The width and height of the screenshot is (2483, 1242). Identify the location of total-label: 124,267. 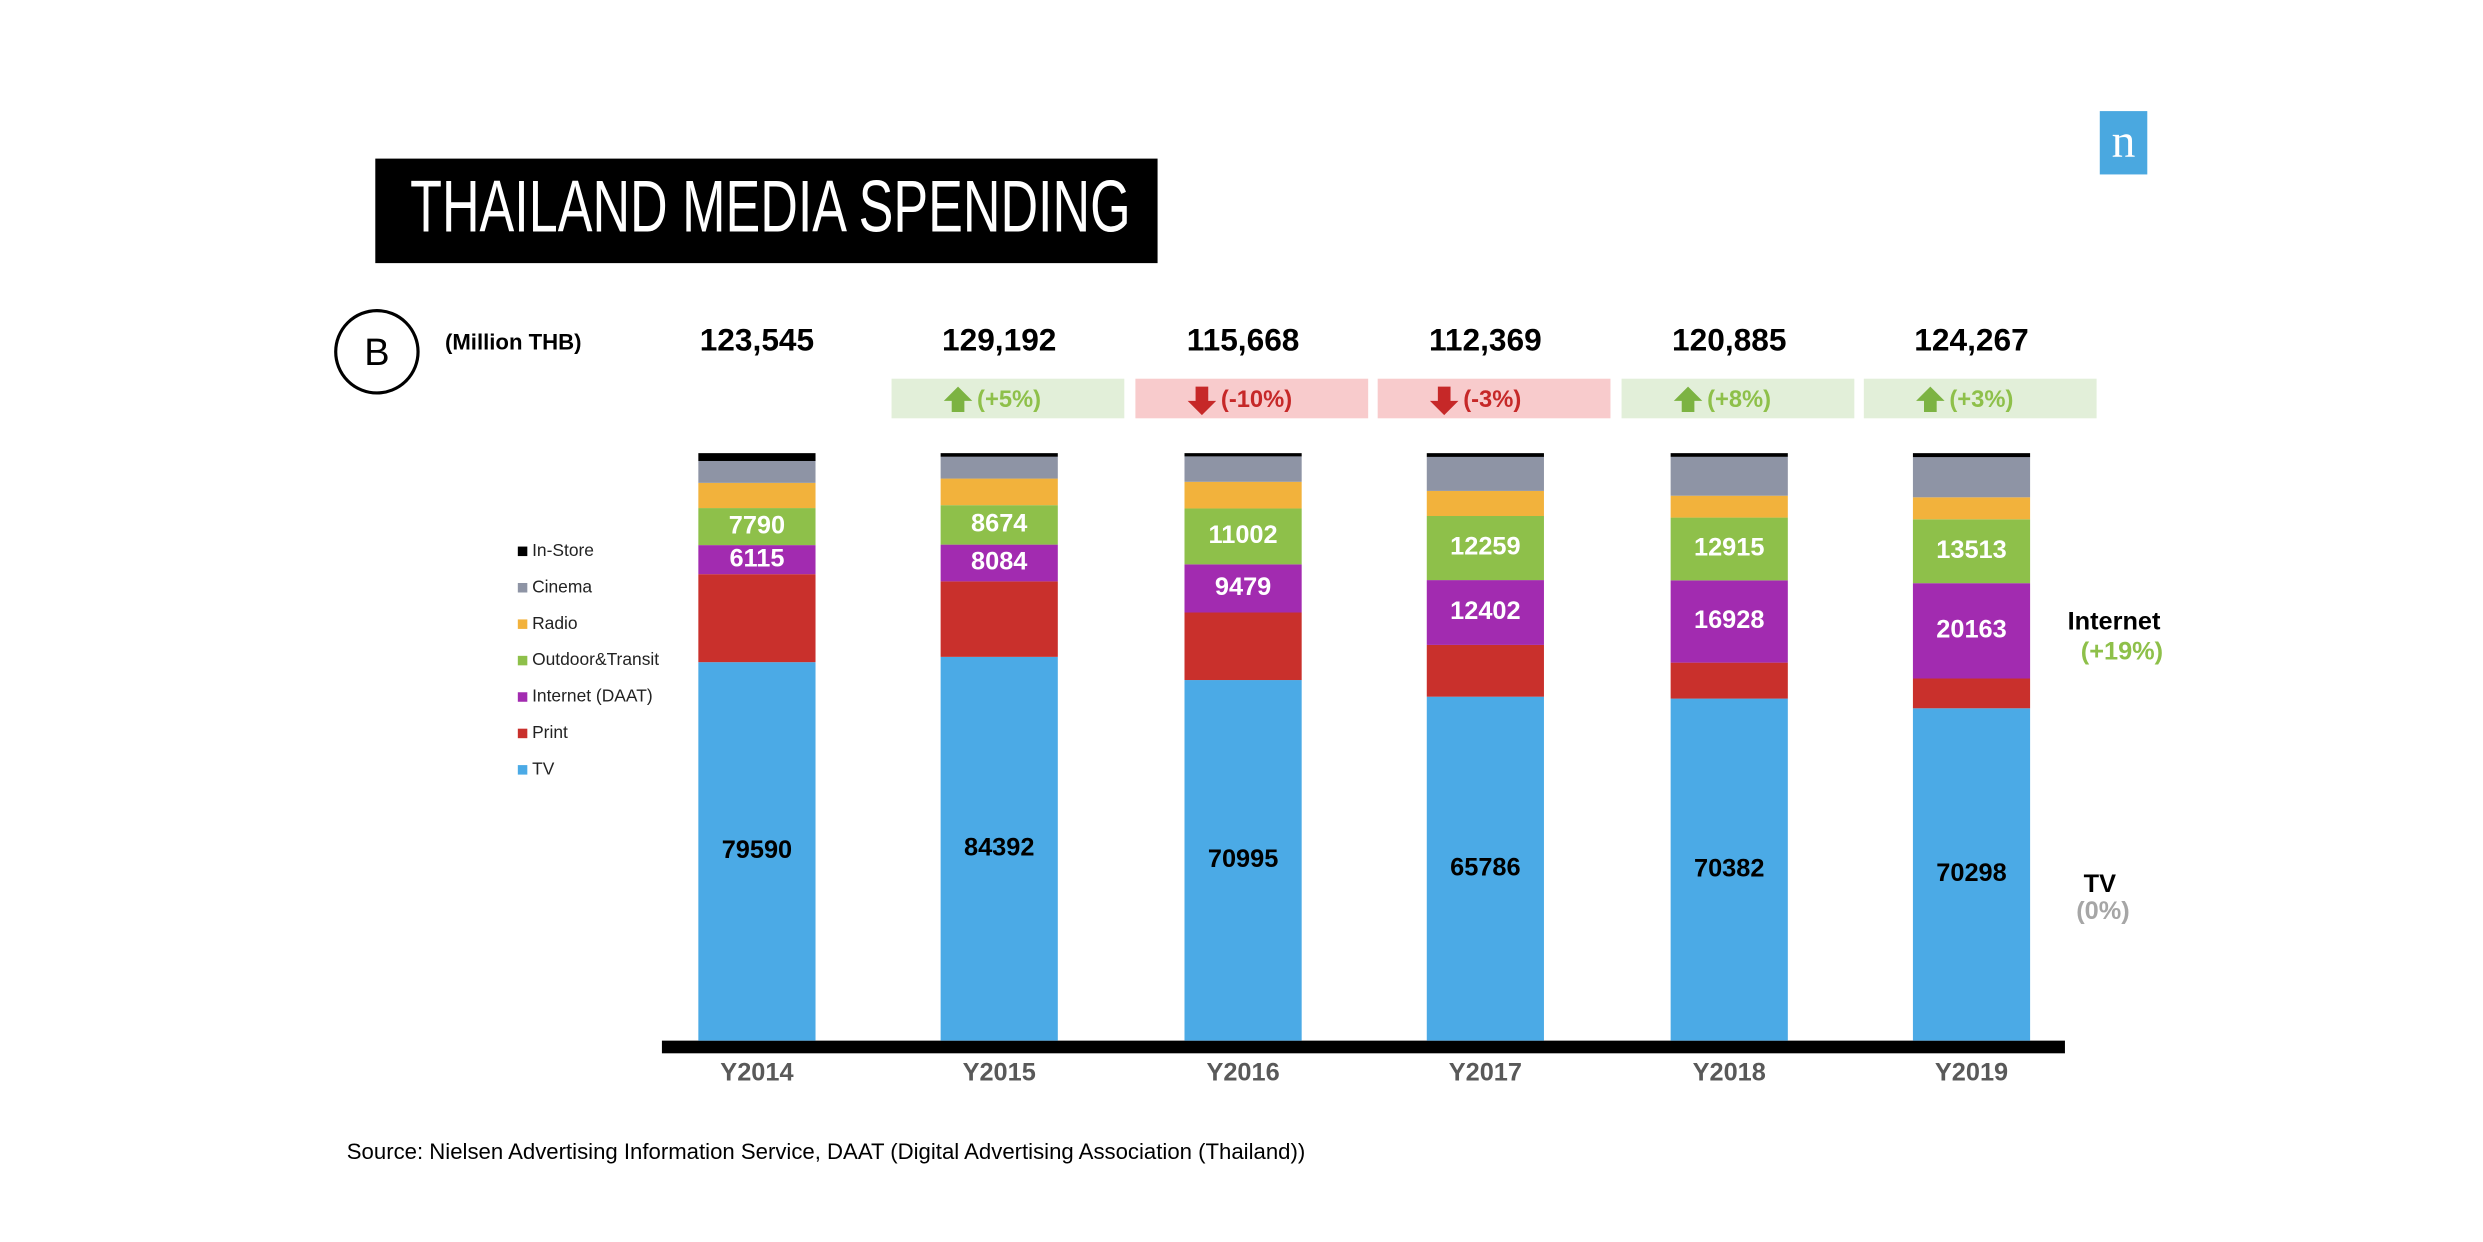
(1971, 340).